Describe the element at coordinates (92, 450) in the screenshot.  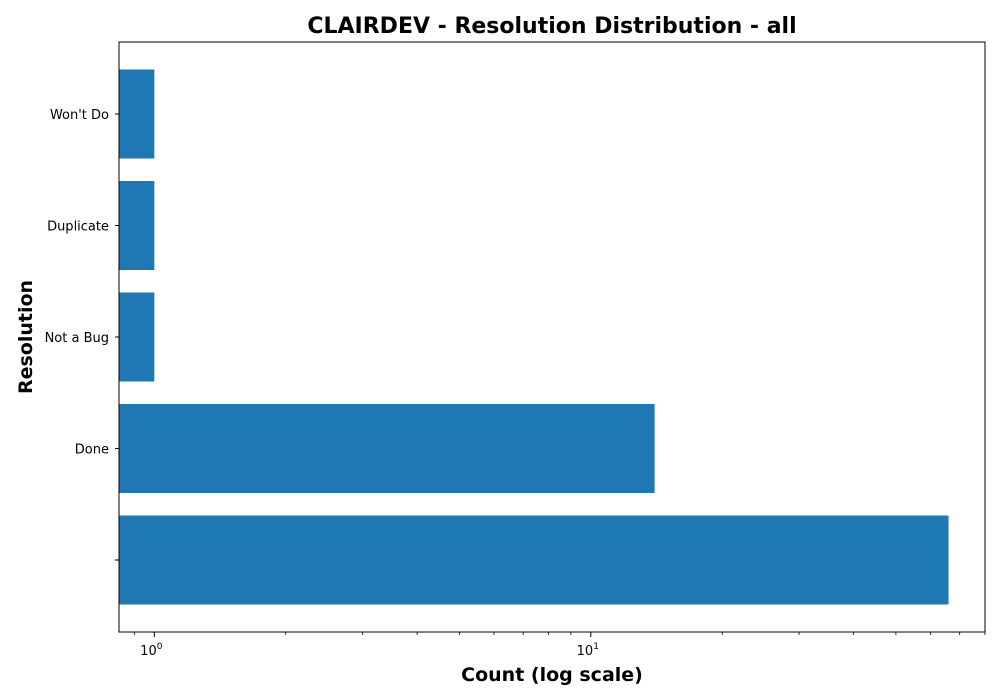
I see `y-tick-label: Done` at that location.